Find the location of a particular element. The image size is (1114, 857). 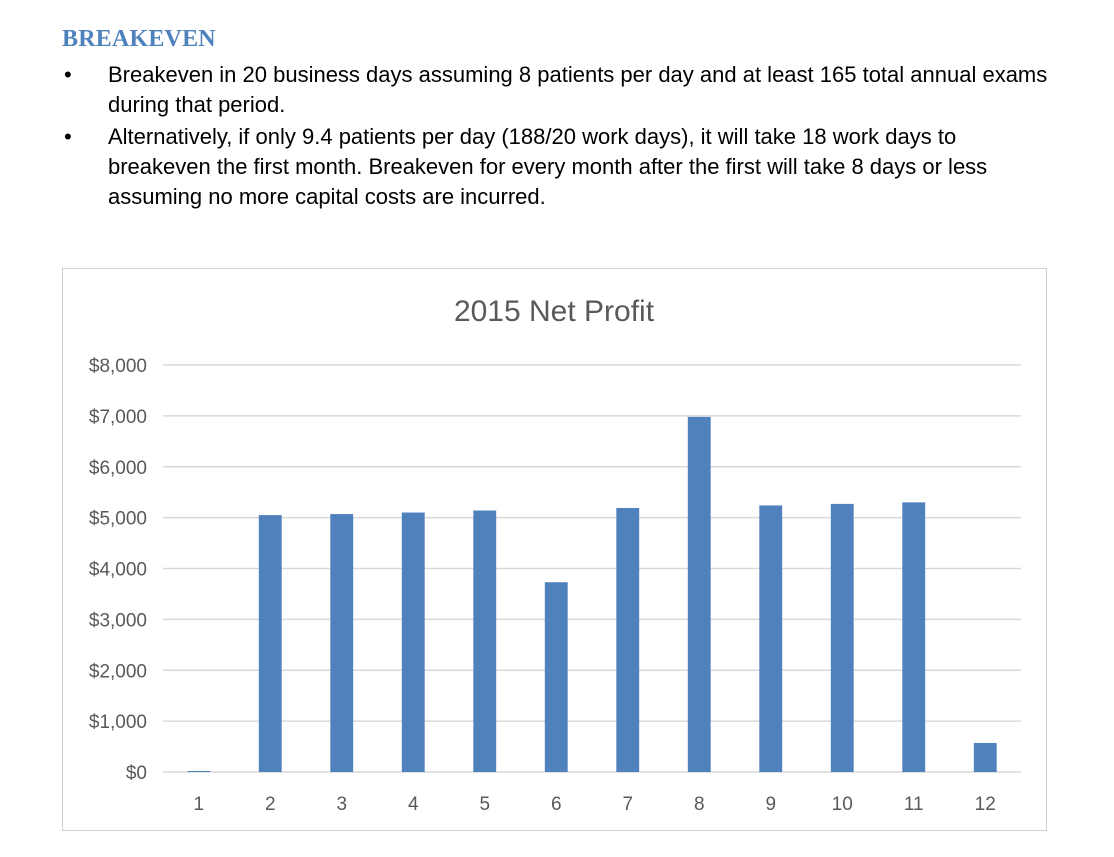

y-tick-label: $0 is located at coordinates (136, 773).